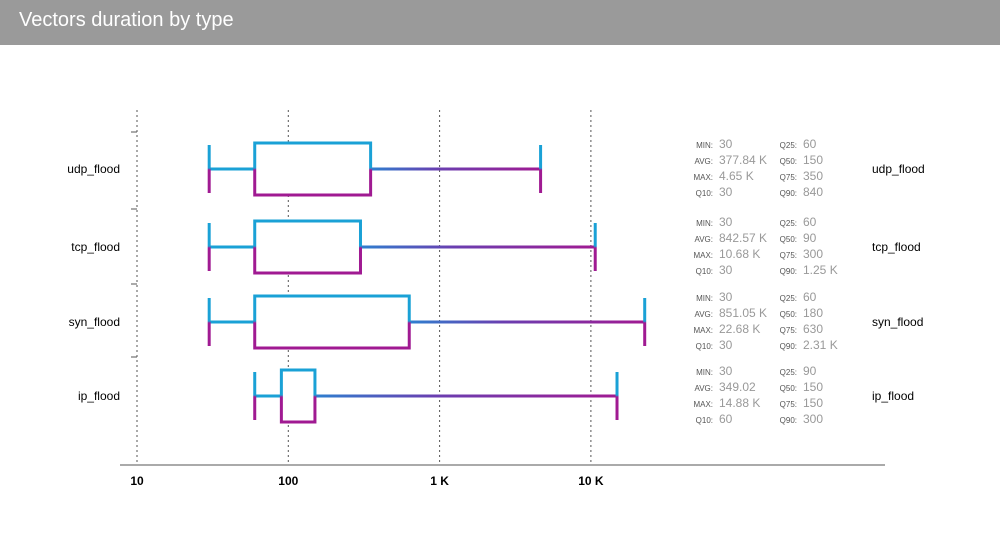 This screenshot has width=1000, height=540. What do you see at coordinates (743, 160) in the screenshot?
I see `stat-value: 377.84 K` at bounding box center [743, 160].